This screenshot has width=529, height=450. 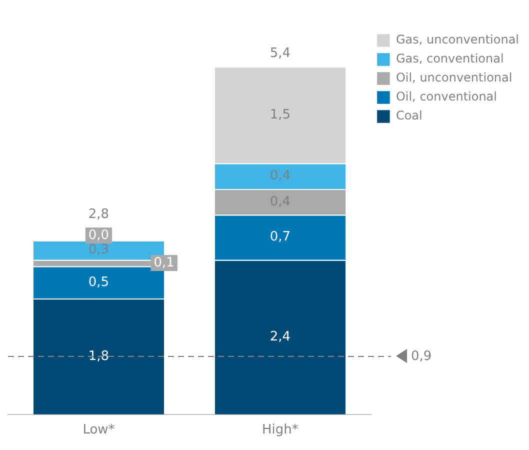 What do you see at coordinates (99, 282) in the screenshot?
I see `data-label: 0,5` at bounding box center [99, 282].